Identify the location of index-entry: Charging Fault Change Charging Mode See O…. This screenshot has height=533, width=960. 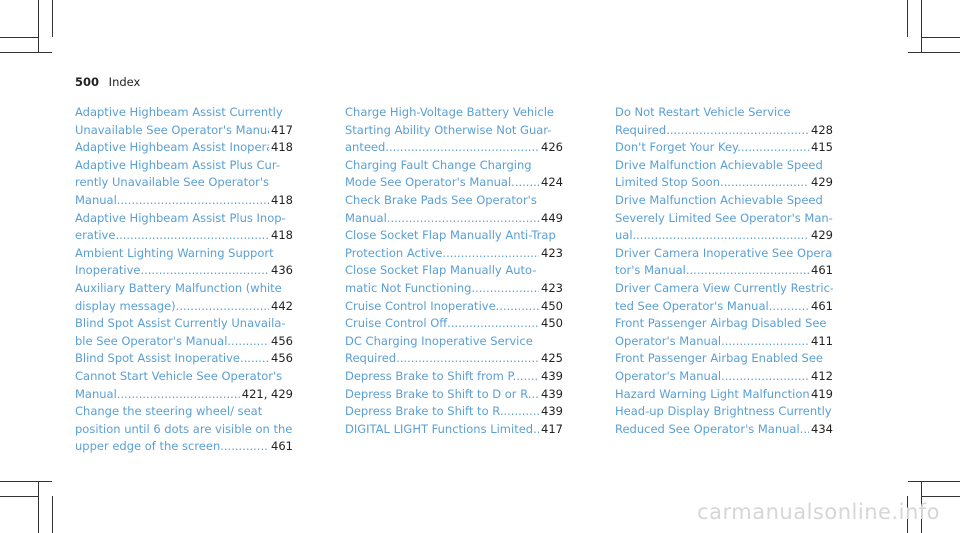
(454, 174).